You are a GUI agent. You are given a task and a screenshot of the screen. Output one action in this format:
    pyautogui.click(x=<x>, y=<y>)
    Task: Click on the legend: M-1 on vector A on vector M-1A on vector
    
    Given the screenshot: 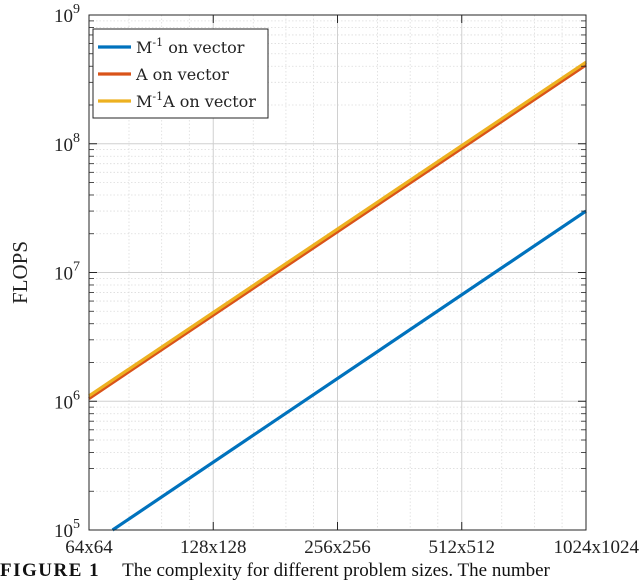 What is the action you would take?
    pyautogui.click(x=180, y=73)
    